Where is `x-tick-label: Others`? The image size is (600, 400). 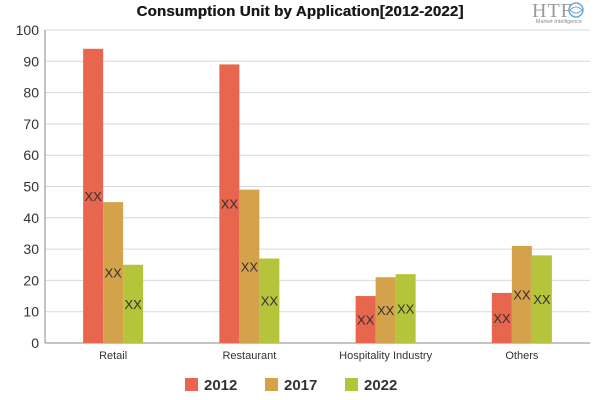 x-tick-label: Others is located at coordinates (522, 356).